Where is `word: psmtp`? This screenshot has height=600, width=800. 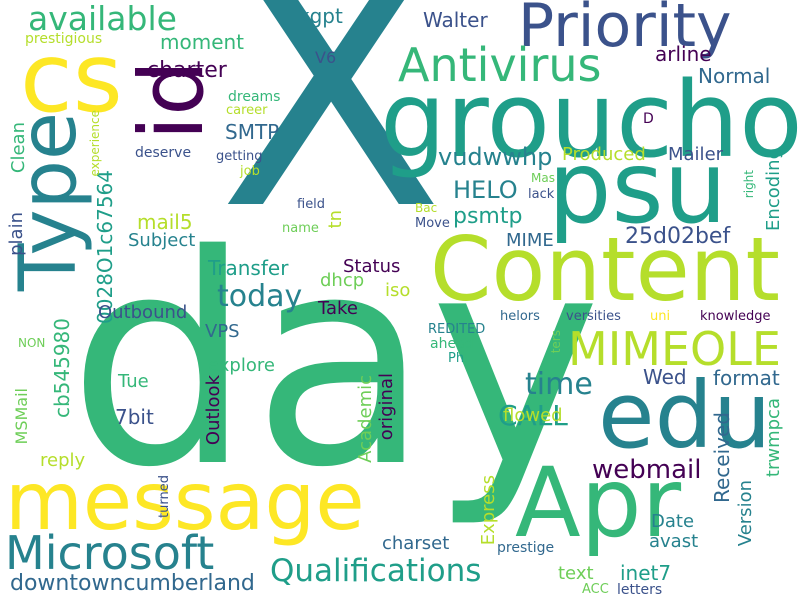 word: psmtp is located at coordinates (488, 216).